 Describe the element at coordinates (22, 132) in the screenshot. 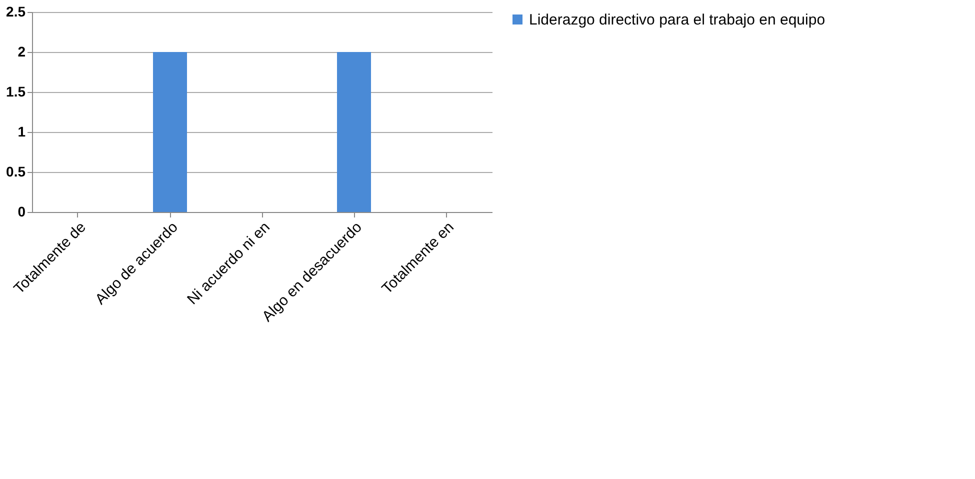

I see `y-tick-label: 1` at that location.